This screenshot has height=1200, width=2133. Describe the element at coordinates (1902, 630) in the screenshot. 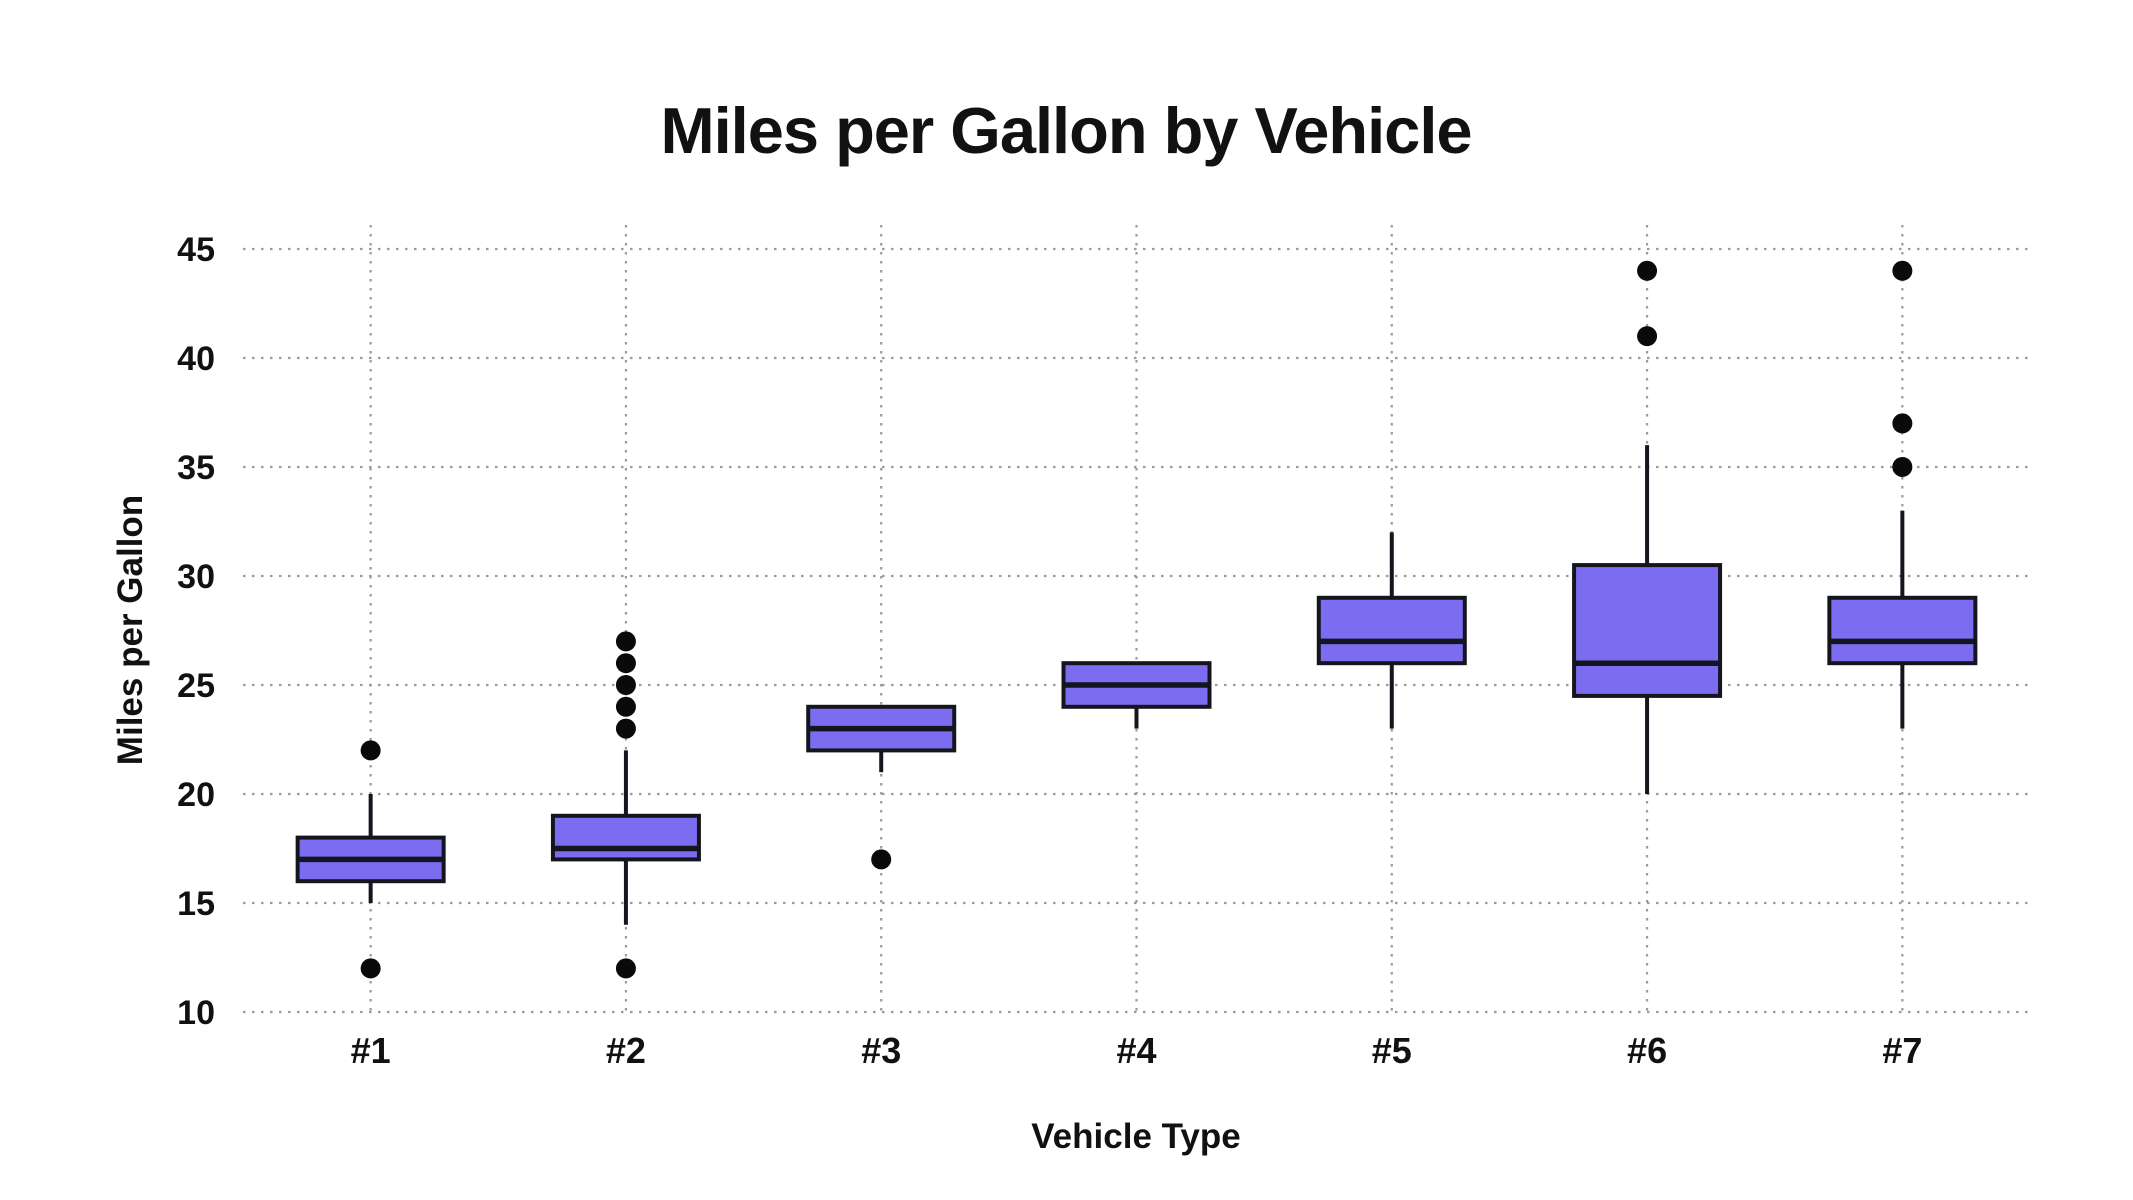

I see `box-#7` at that location.